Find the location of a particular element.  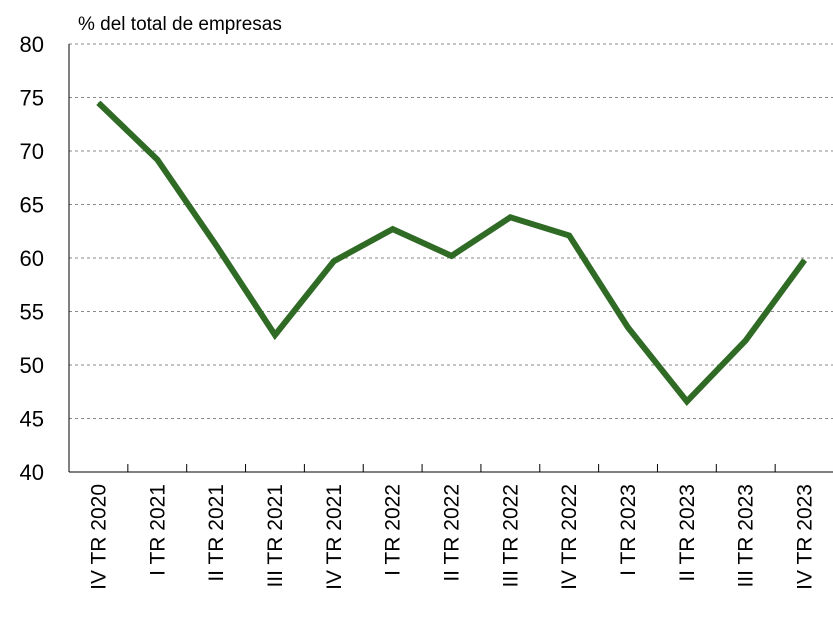

x-tick-label: IV TR 2020 is located at coordinates (98, 537).